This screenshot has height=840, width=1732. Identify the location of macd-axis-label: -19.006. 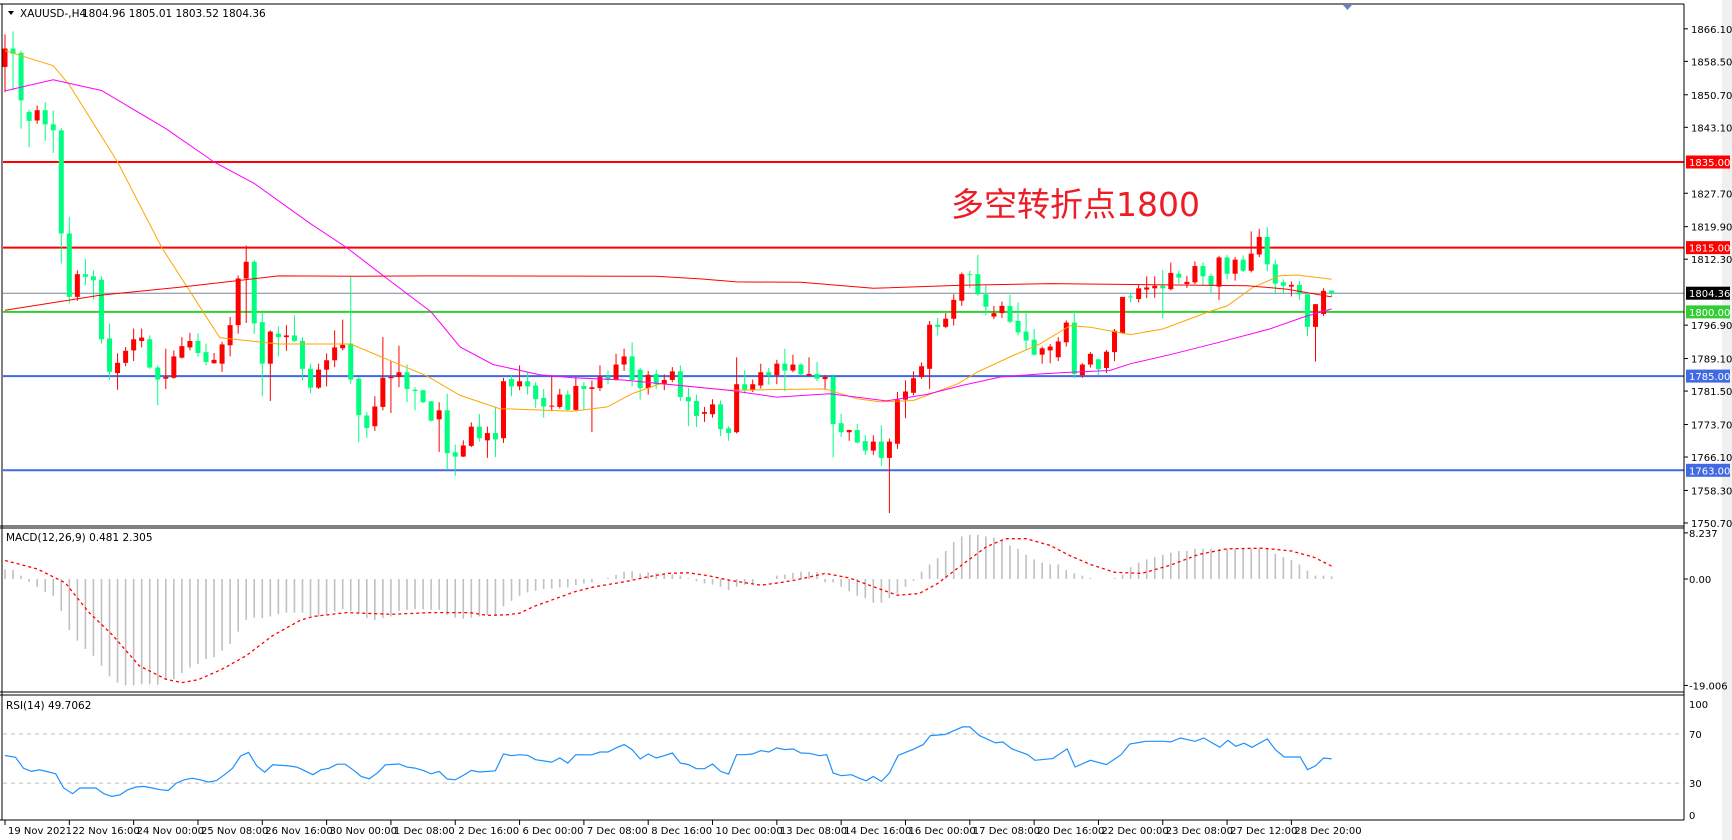
(1708, 686).